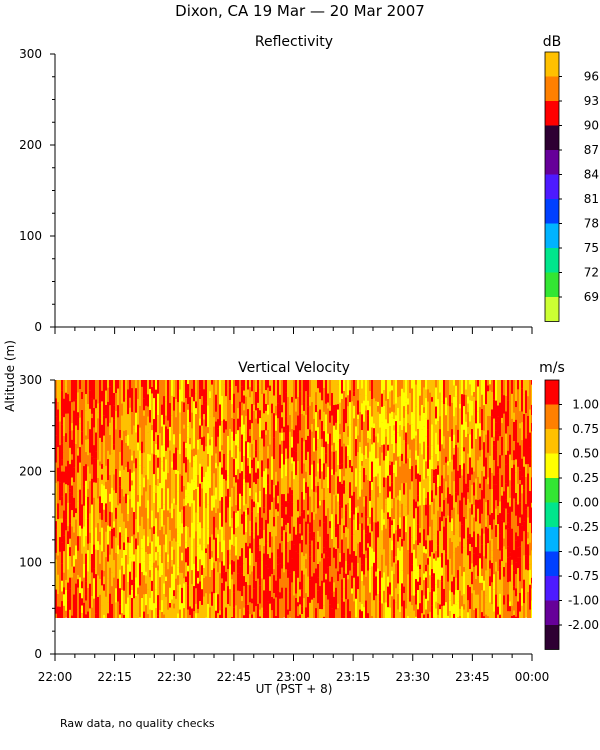 This screenshot has height=750, width=600. Describe the element at coordinates (532, 677) in the screenshot. I see `x-tick-label: 00:00` at that location.